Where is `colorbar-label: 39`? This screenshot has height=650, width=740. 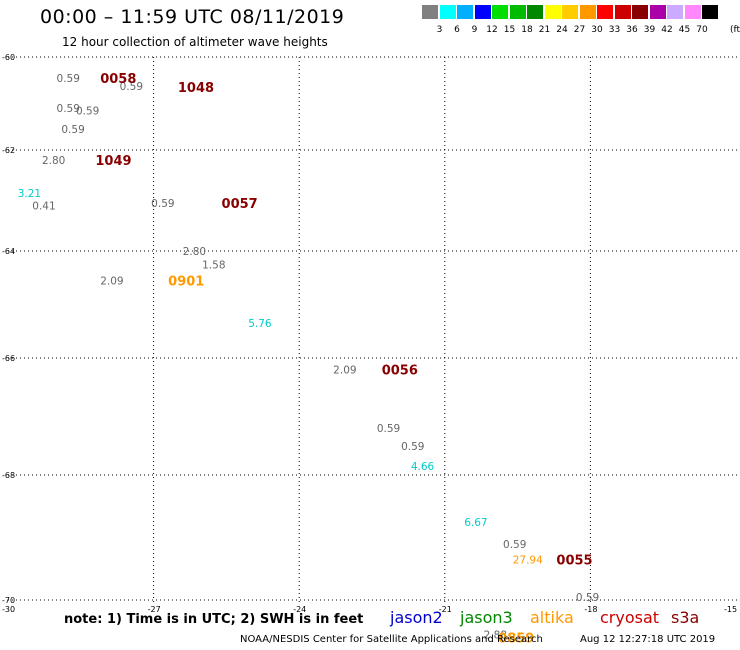 colorbar-label: 39 is located at coordinates (649, 30).